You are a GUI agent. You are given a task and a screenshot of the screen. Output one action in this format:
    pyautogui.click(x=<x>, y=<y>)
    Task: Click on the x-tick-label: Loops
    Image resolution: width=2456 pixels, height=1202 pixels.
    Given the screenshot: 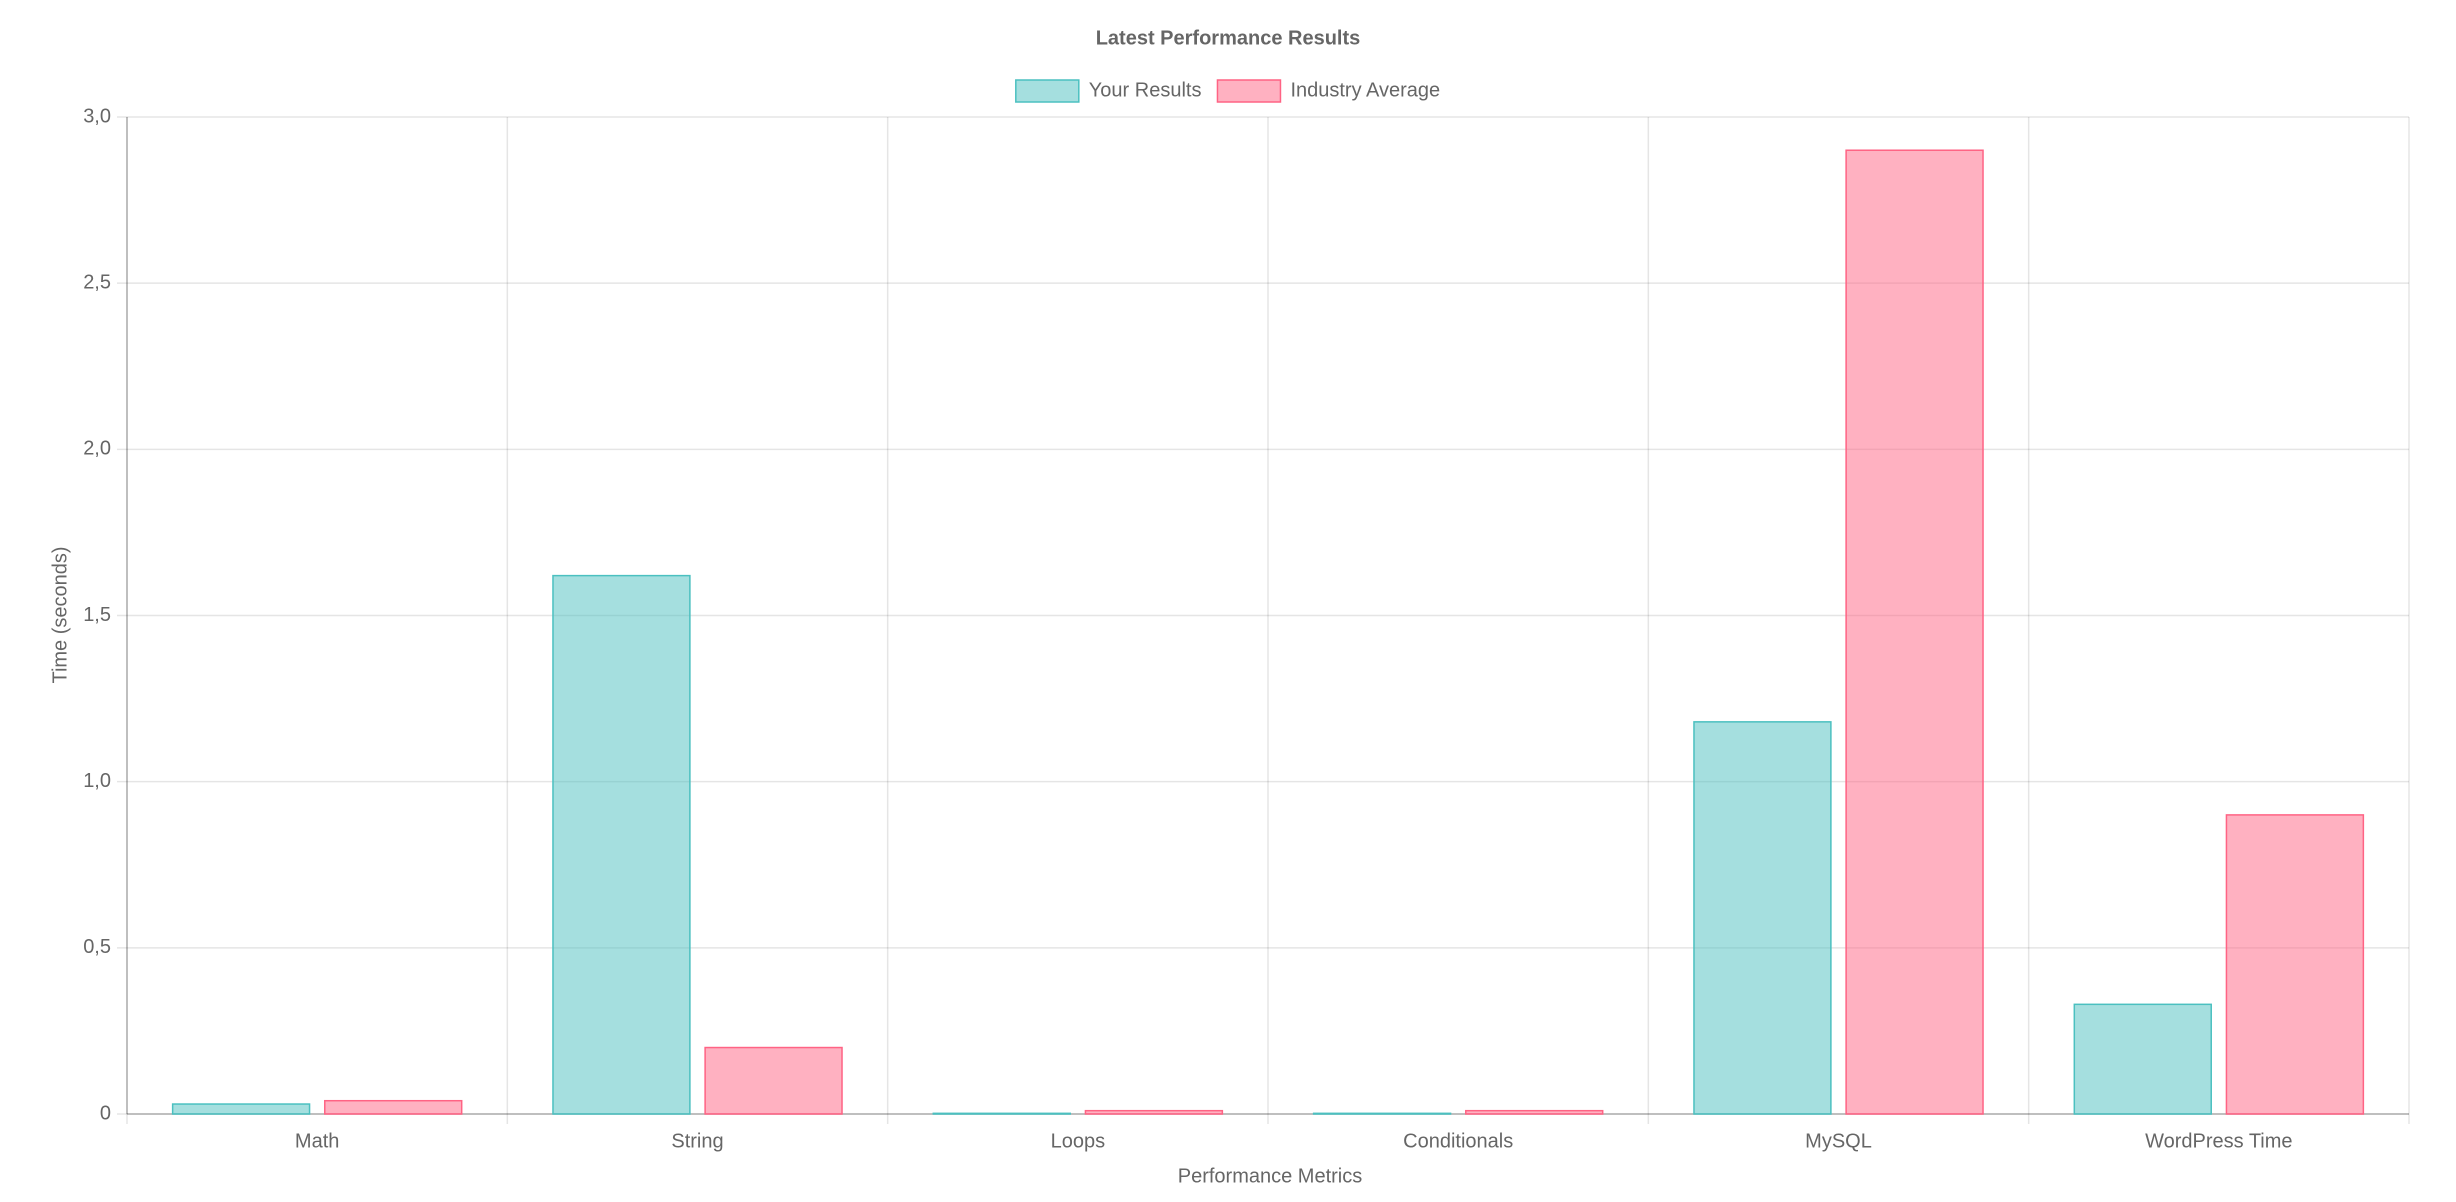 What is the action you would take?
    pyautogui.click(x=1078, y=1141)
    